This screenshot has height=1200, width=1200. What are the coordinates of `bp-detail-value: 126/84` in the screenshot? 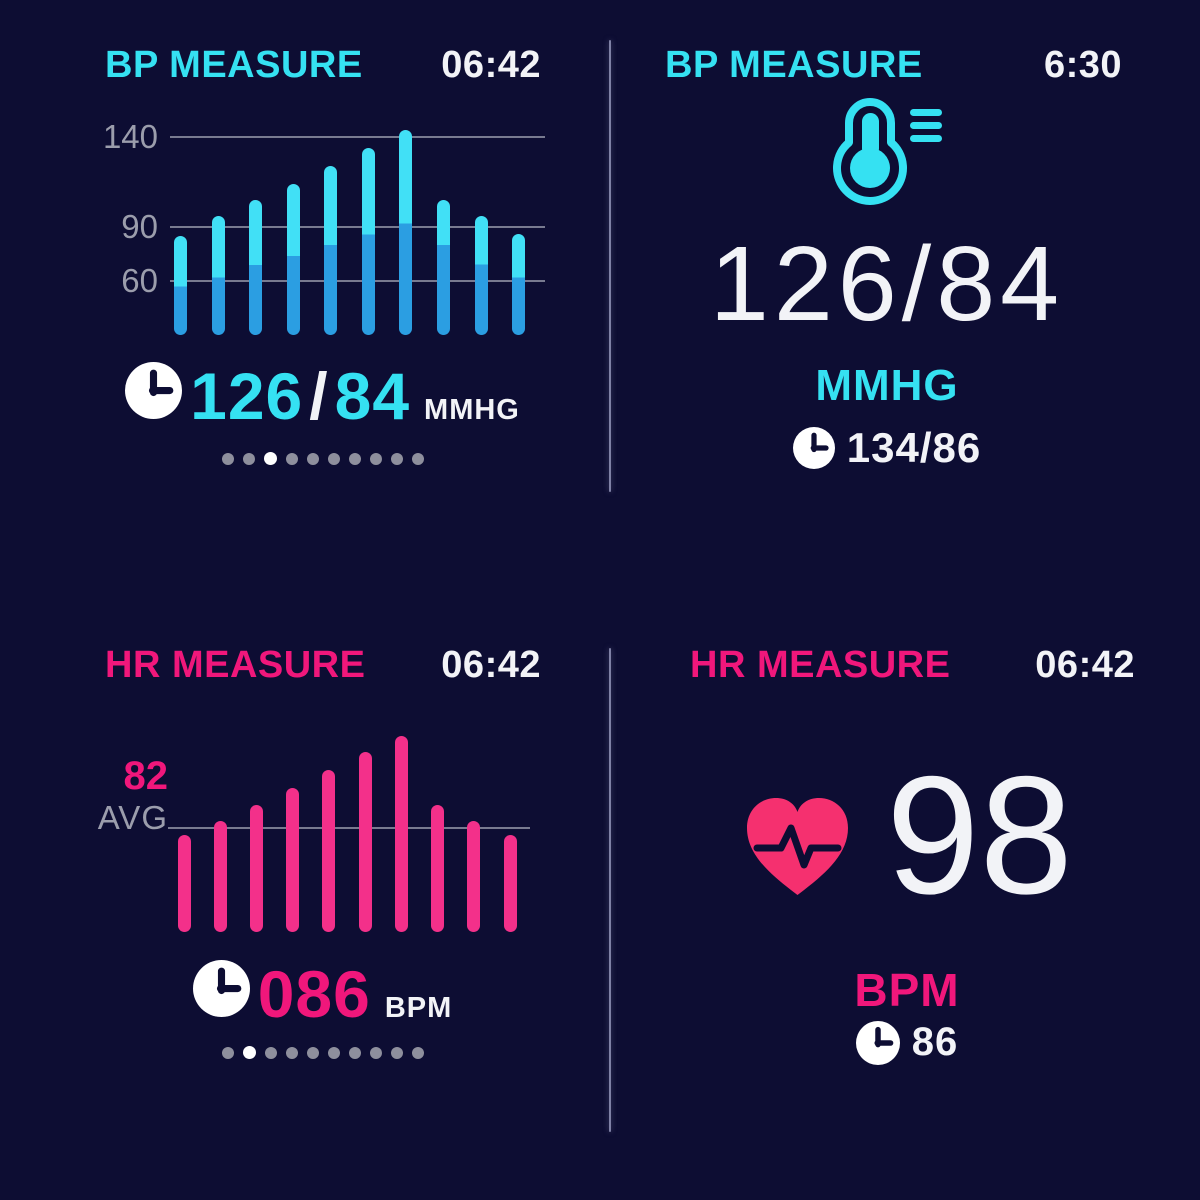 It's located at (887, 284).